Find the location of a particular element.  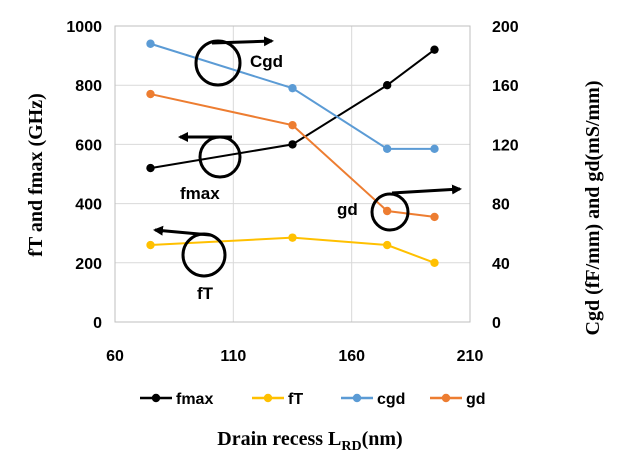

series-line-fmax is located at coordinates (293, 109).